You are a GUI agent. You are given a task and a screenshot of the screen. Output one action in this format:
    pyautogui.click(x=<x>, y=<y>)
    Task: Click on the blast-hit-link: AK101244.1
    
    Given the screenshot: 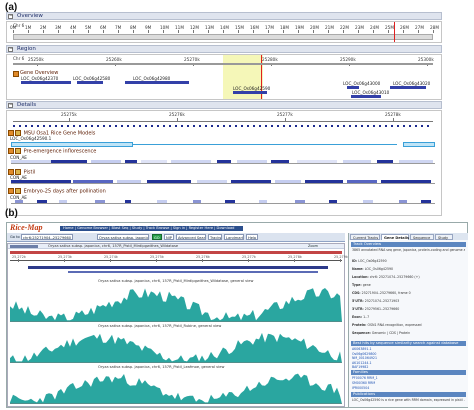 What is the action you would take?
    pyautogui.click(x=362, y=362)
    